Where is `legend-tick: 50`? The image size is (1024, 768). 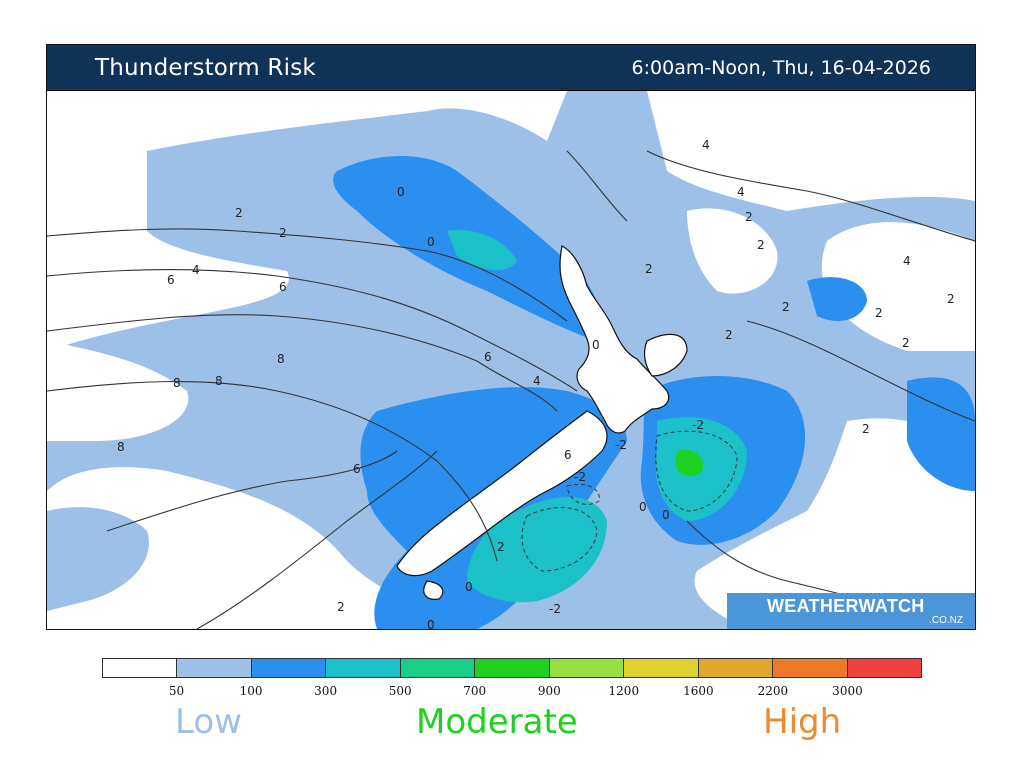 legend-tick: 50 is located at coordinates (176, 691).